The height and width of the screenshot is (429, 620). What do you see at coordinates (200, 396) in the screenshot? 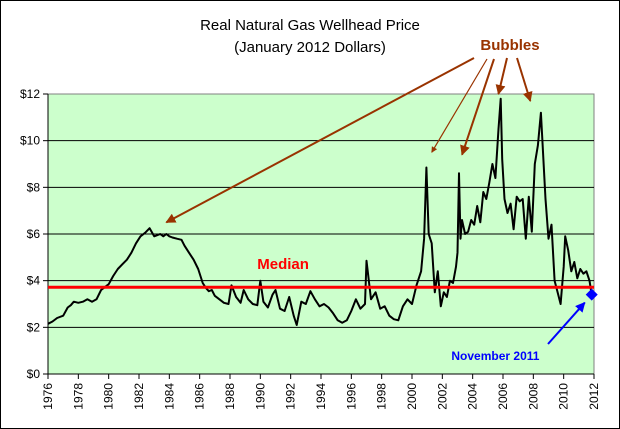
I see `x-tick-label: 1986` at bounding box center [200, 396].